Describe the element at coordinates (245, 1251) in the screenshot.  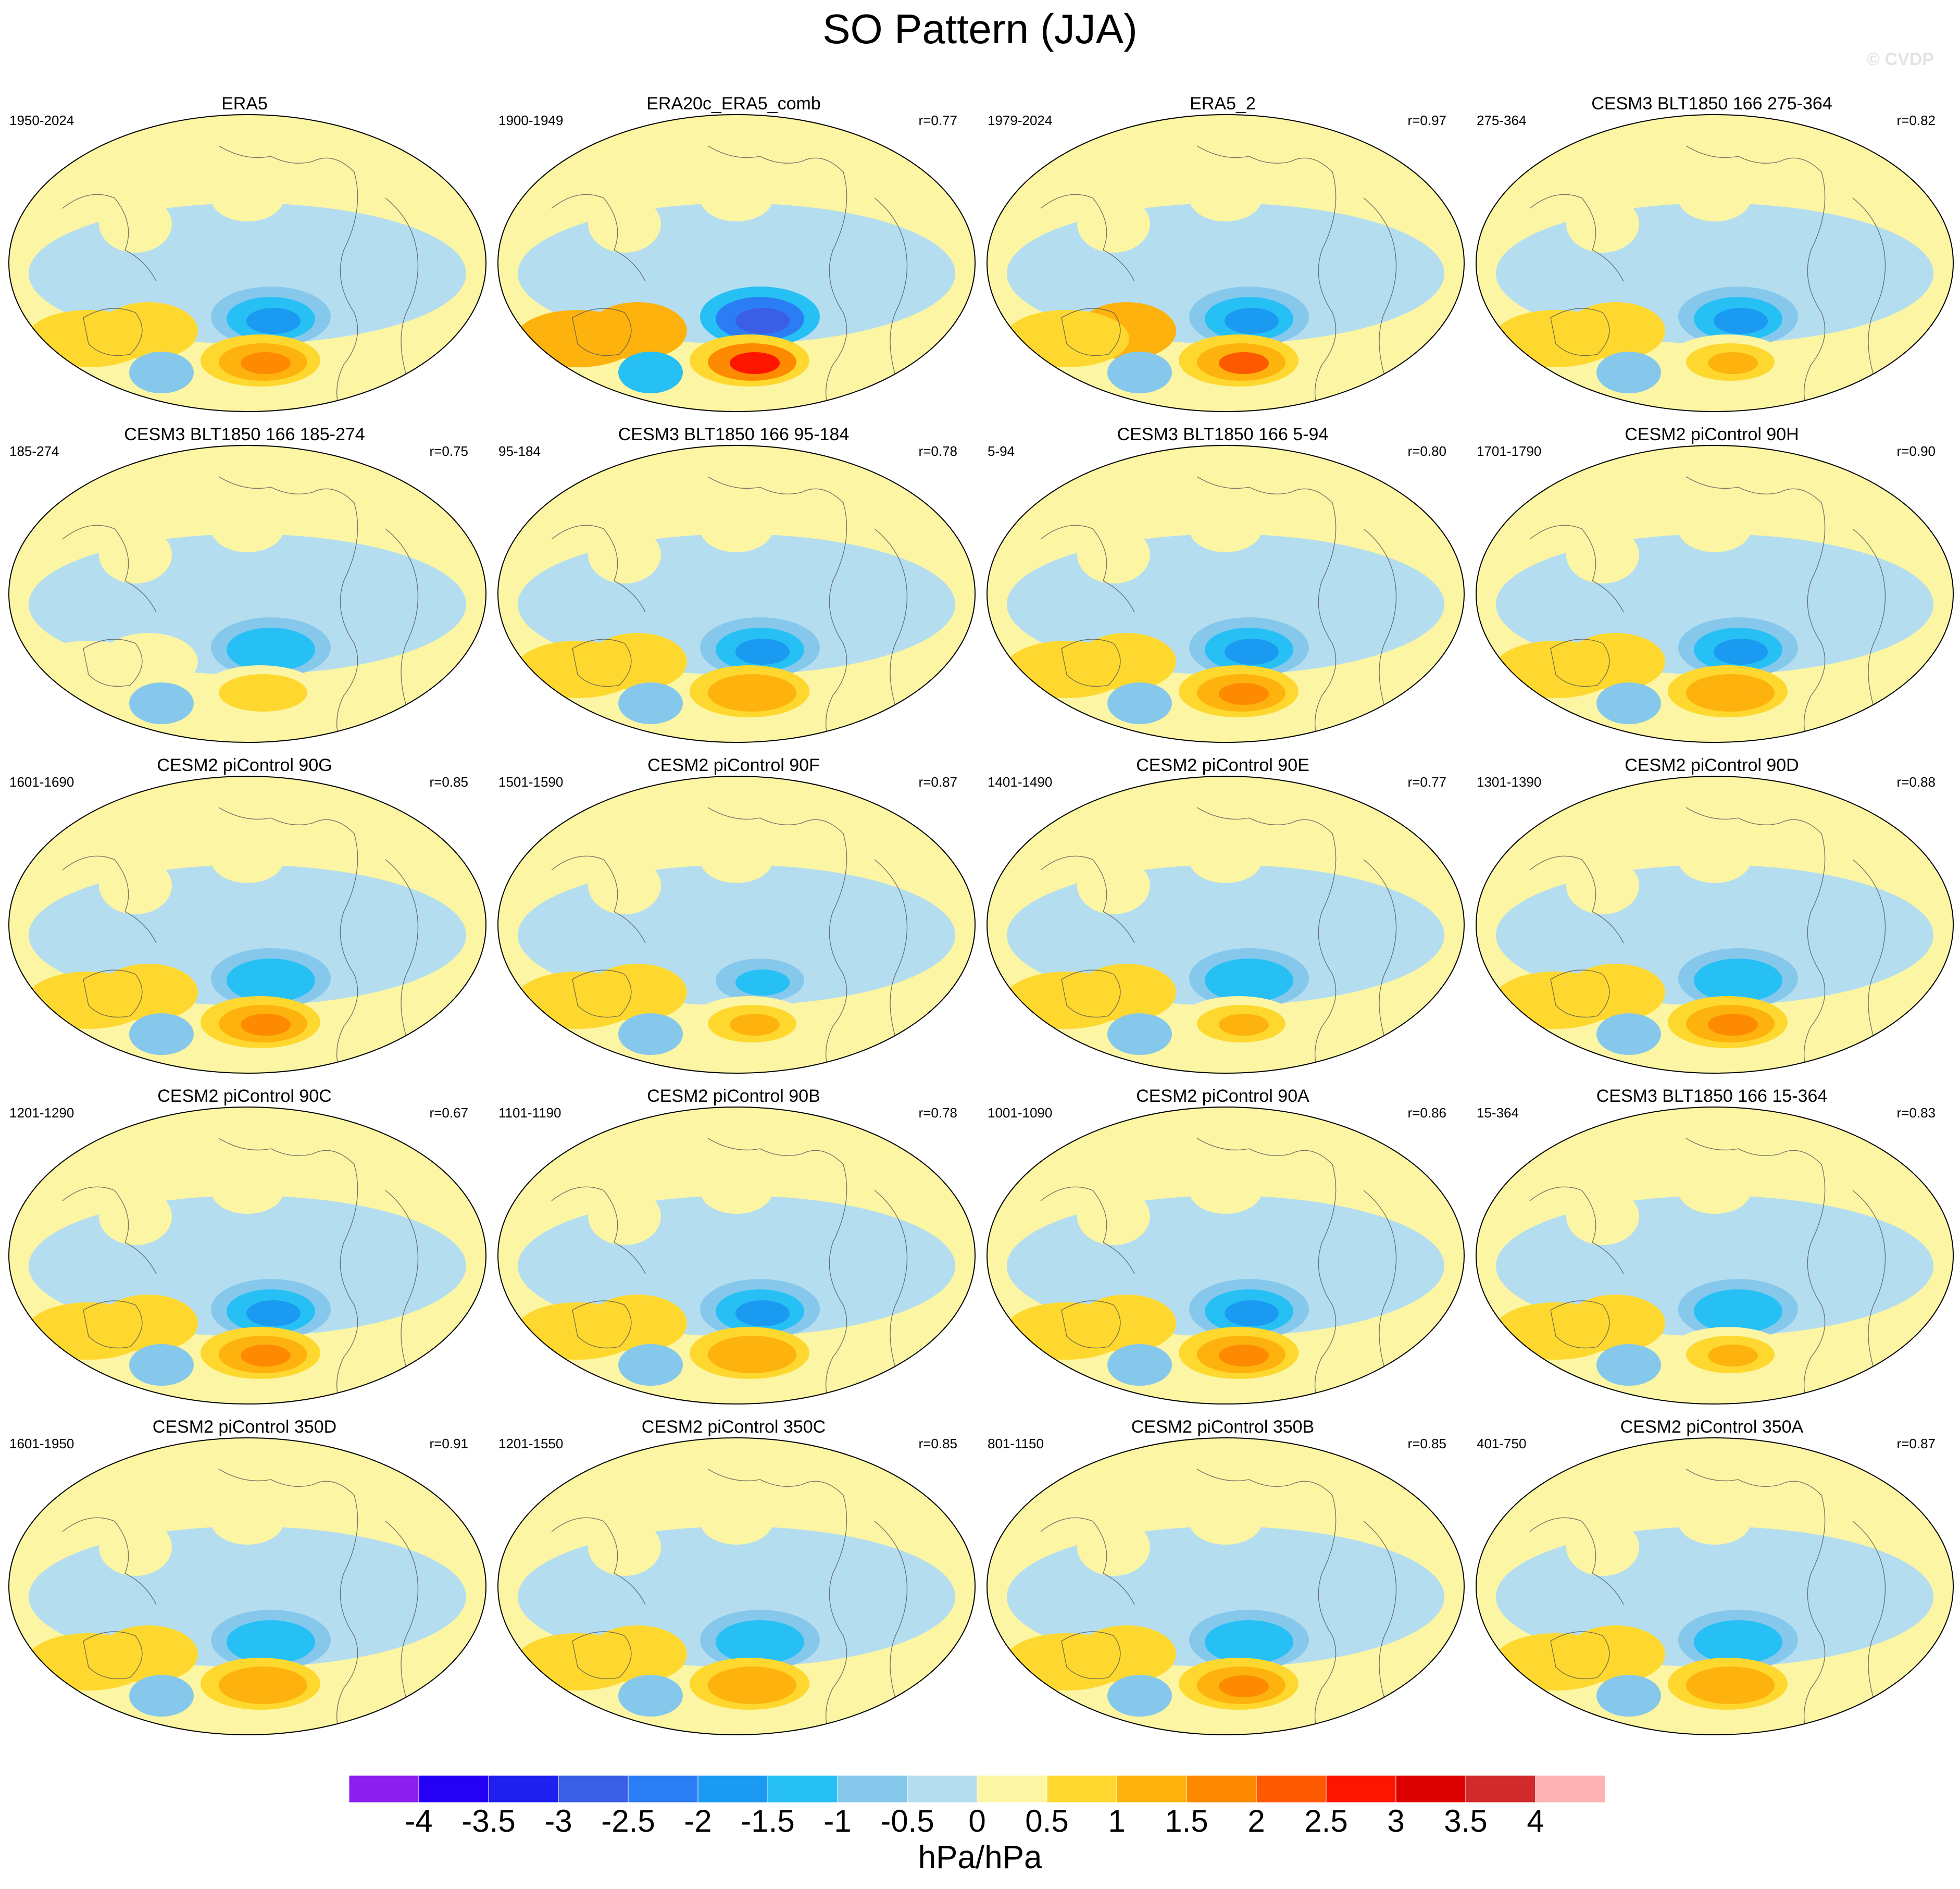
I see `map-panel: CESM2 piControl 90C 1201-1290 r=0.67` at that location.